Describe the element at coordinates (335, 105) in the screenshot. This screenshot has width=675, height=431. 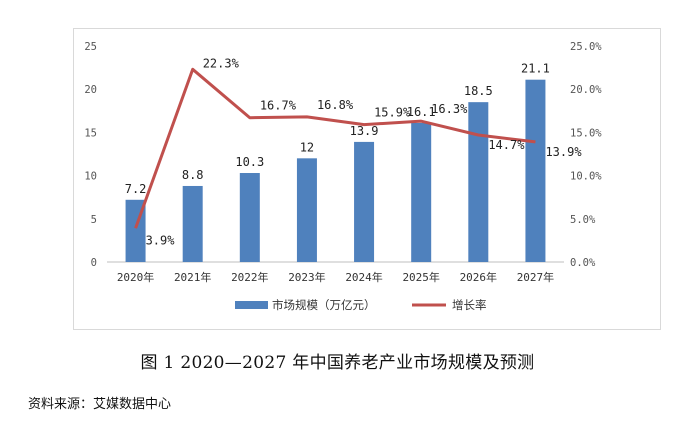
I see `line-data-label: 16.8%` at that location.